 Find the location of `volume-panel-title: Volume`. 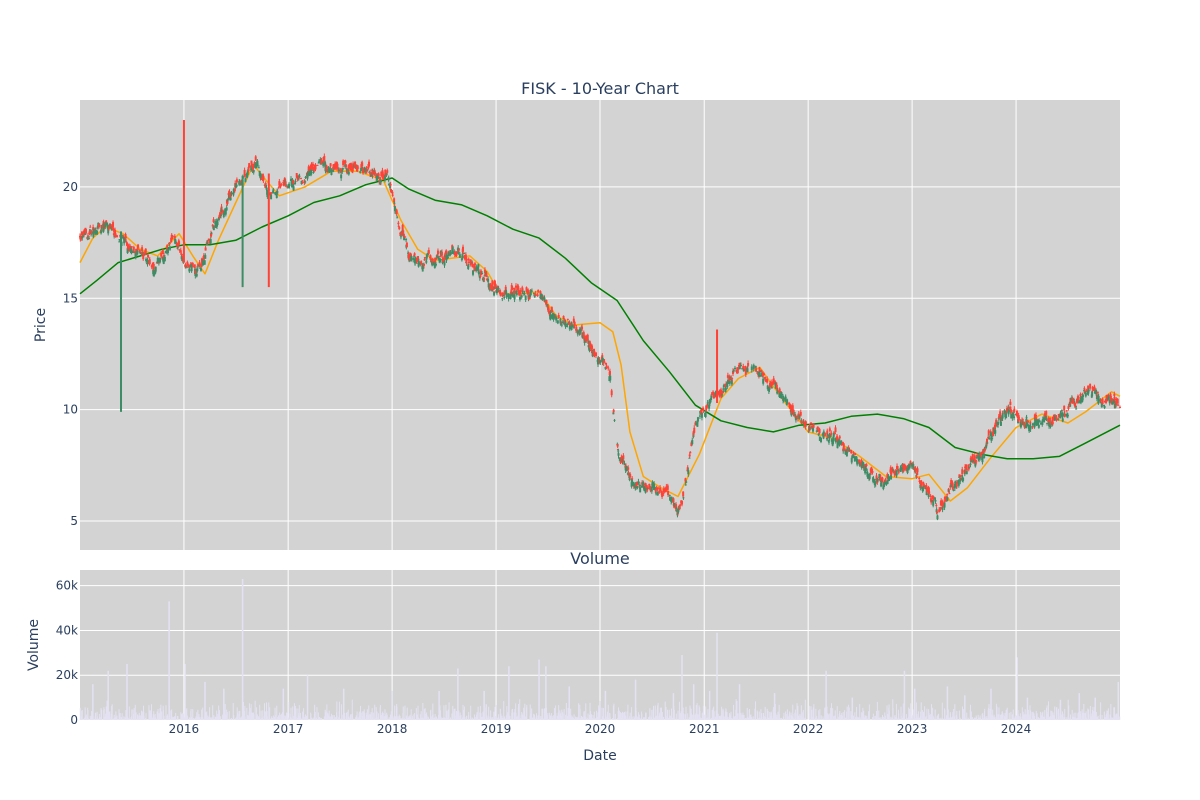

volume-panel-title: Volume is located at coordinates (600, 558).